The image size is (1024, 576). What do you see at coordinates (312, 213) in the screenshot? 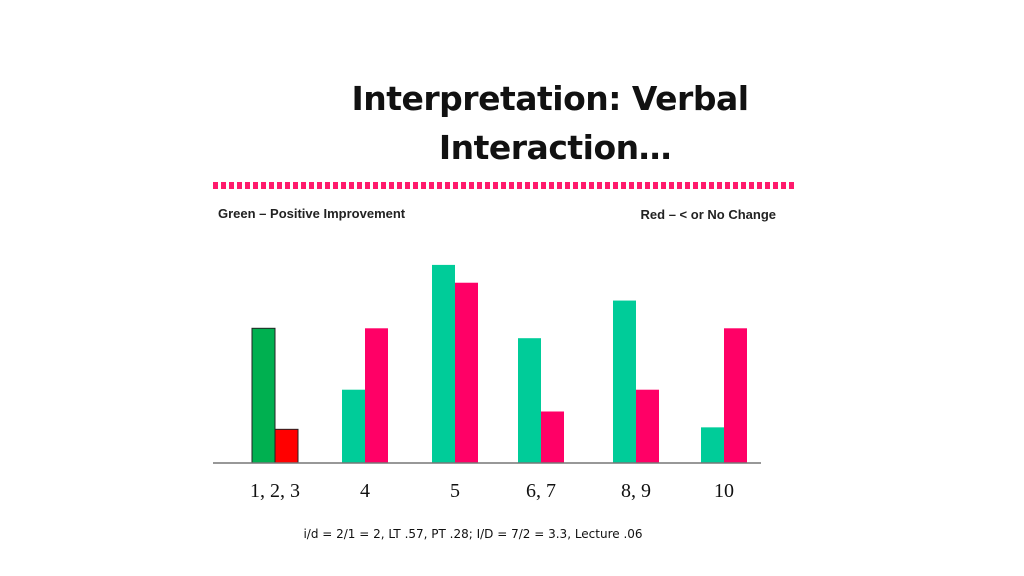
I see `legend-positive-improvement: Green – Positive Improvement` at bounding box center [312, 213].